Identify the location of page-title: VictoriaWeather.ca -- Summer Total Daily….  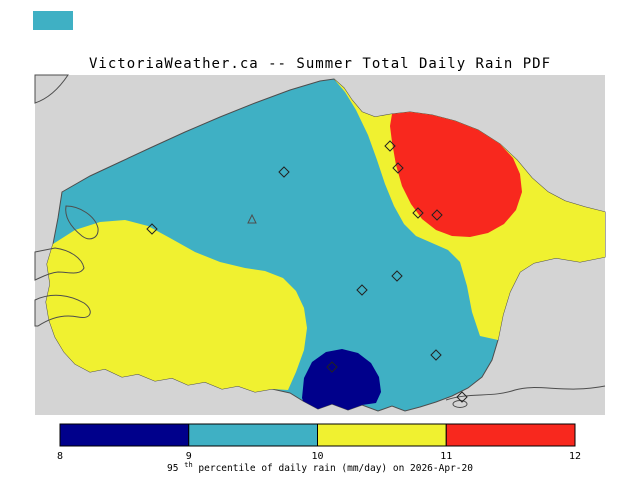
(320, 64).